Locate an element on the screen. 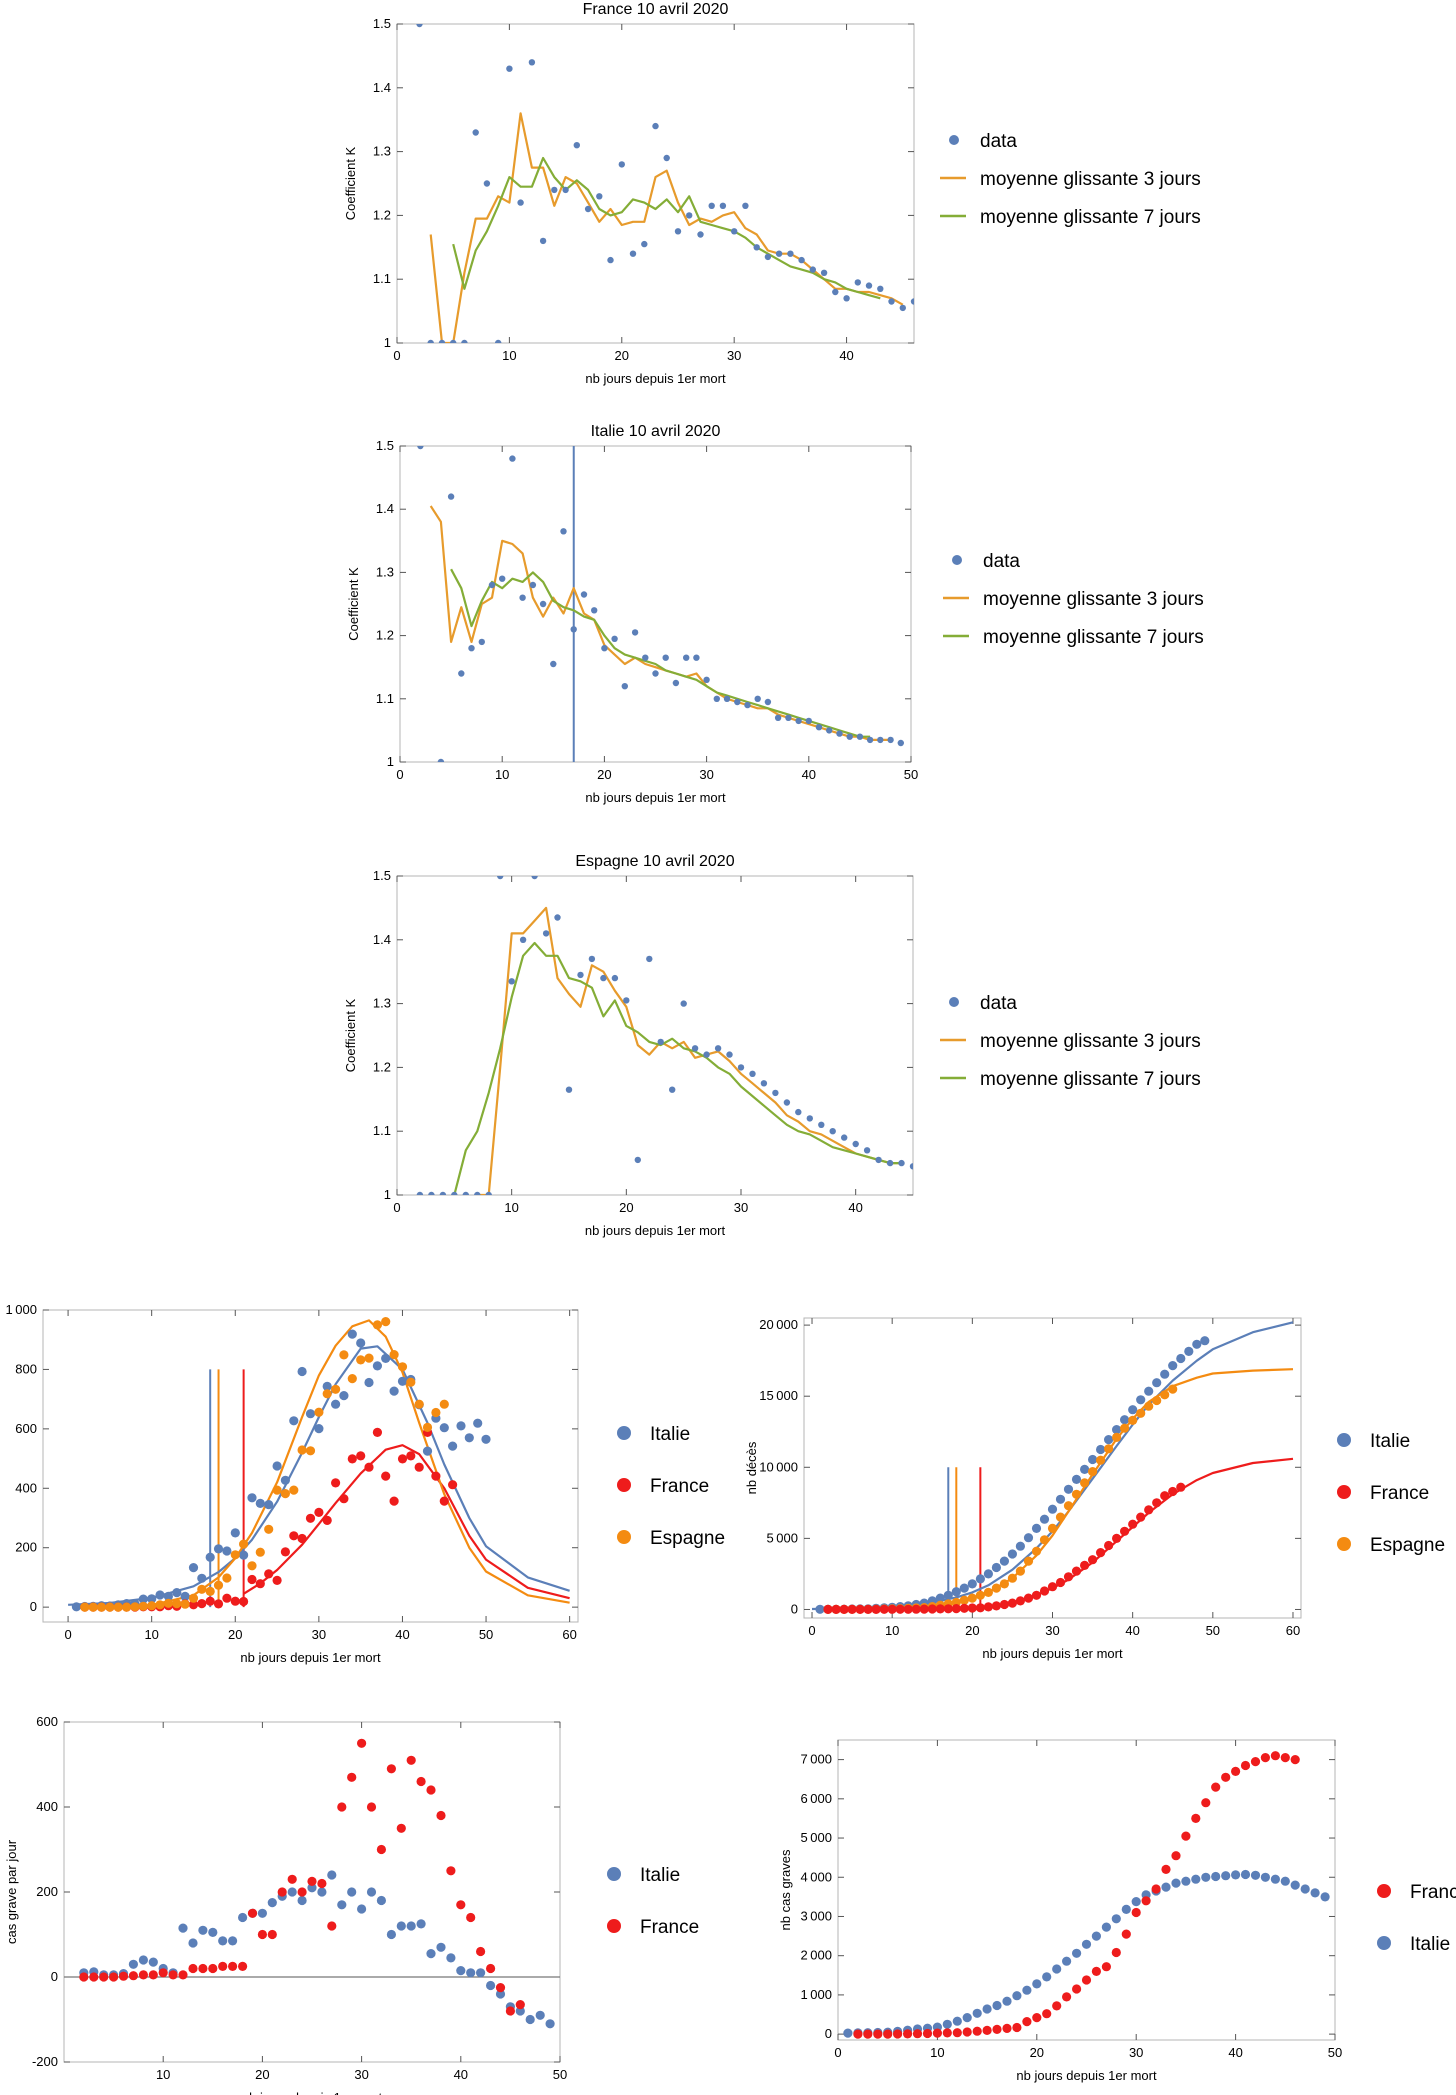 This screenshot has width=1456, height=2095. y-tick-label: 1.5 is located at coordinates (382, 875).